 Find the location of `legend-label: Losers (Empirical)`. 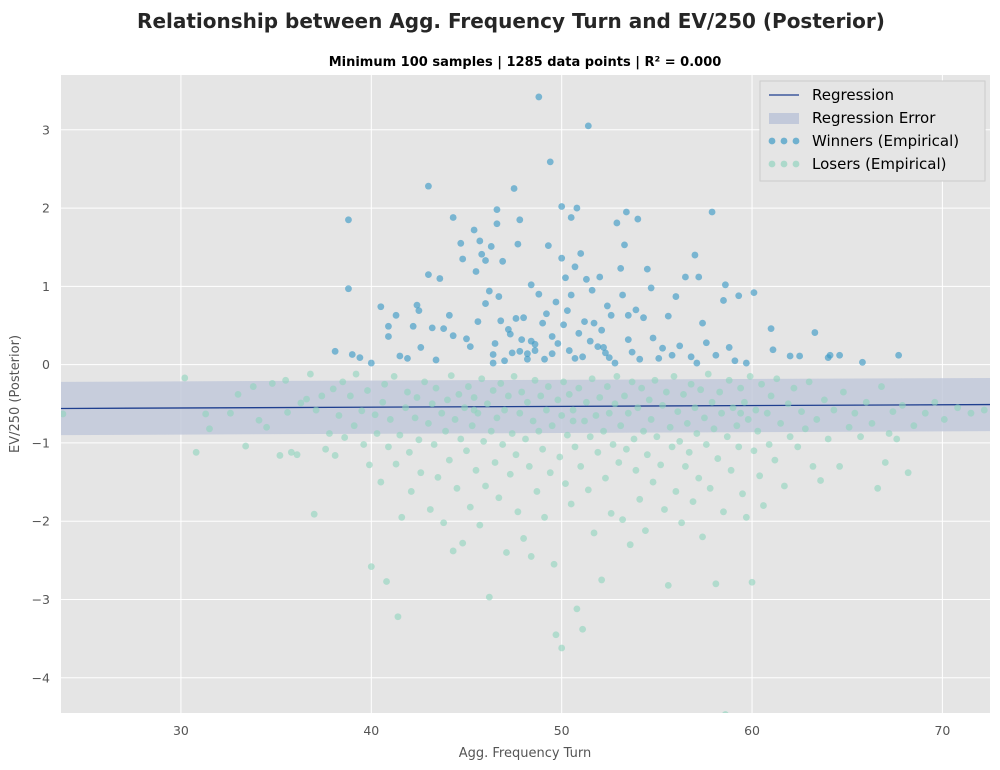

legend-label: Losers (Empirical) is located at coordinates (879, 164).